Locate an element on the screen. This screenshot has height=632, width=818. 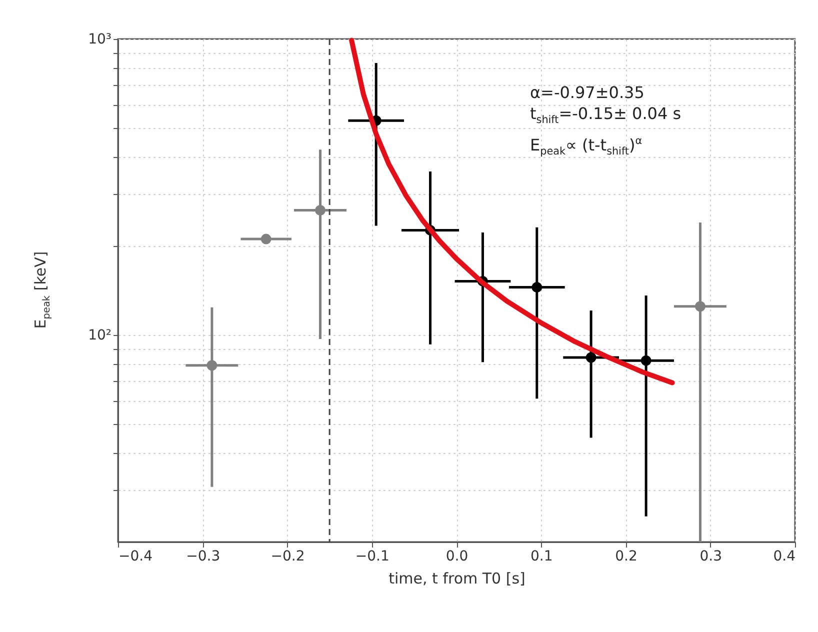
x-tick-label: 0.1 is located at coordinates (541, 556).